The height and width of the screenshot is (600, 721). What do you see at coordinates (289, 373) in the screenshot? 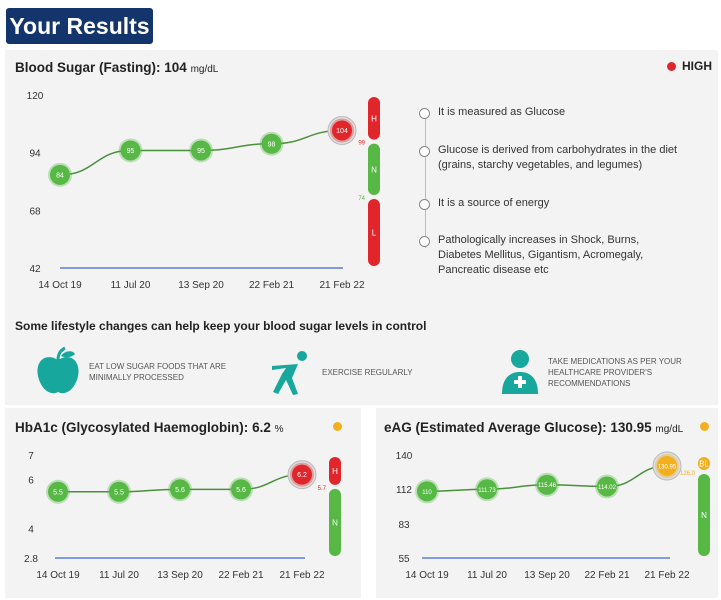
I see `exercise-icon` at bounding box center [289, 373].